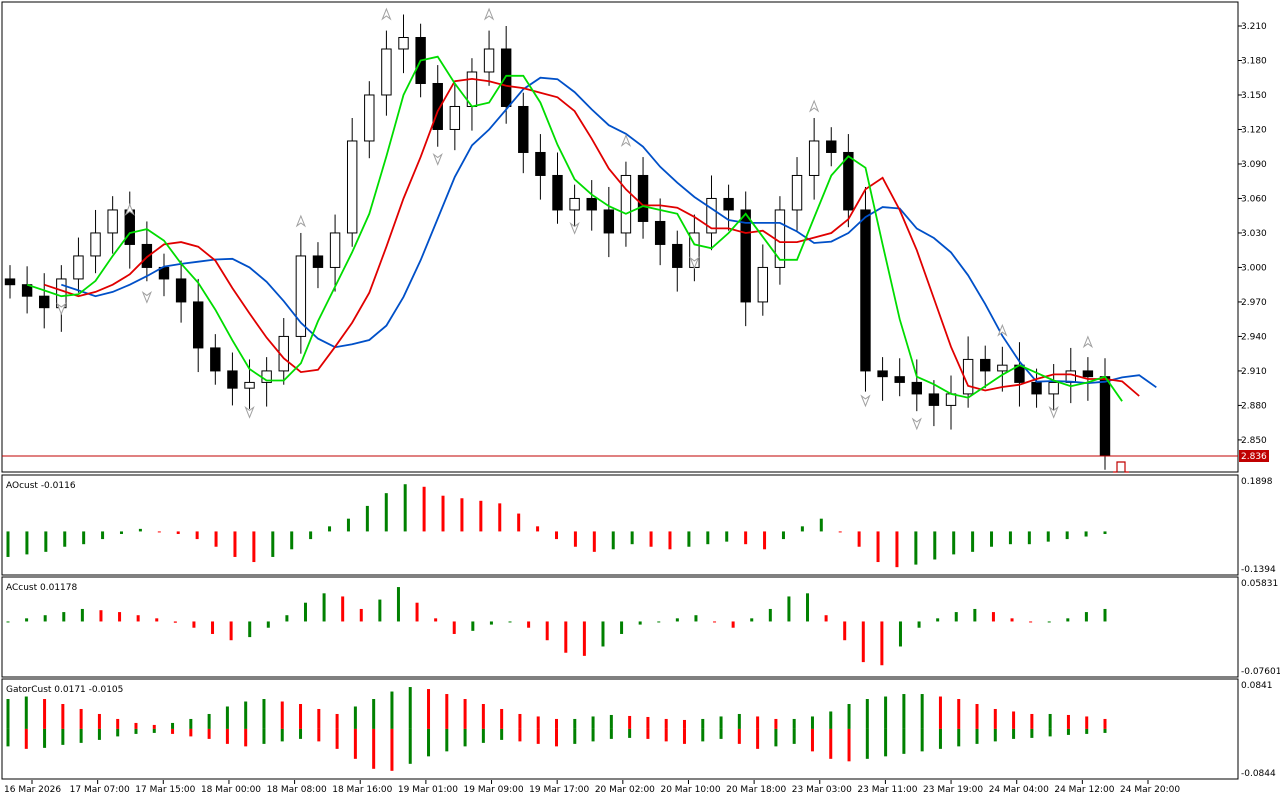 The width and height of the screenshot is (1280, 800). I want to click on price-tick-label: 2.940, so click(1254, 337).